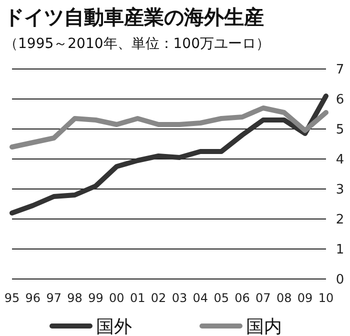 The image size is (350, 336). What do you see at coordinates (340, 70) in the screenshot?
I see `y-tick-label: 7` at bounding box center [340, 70].